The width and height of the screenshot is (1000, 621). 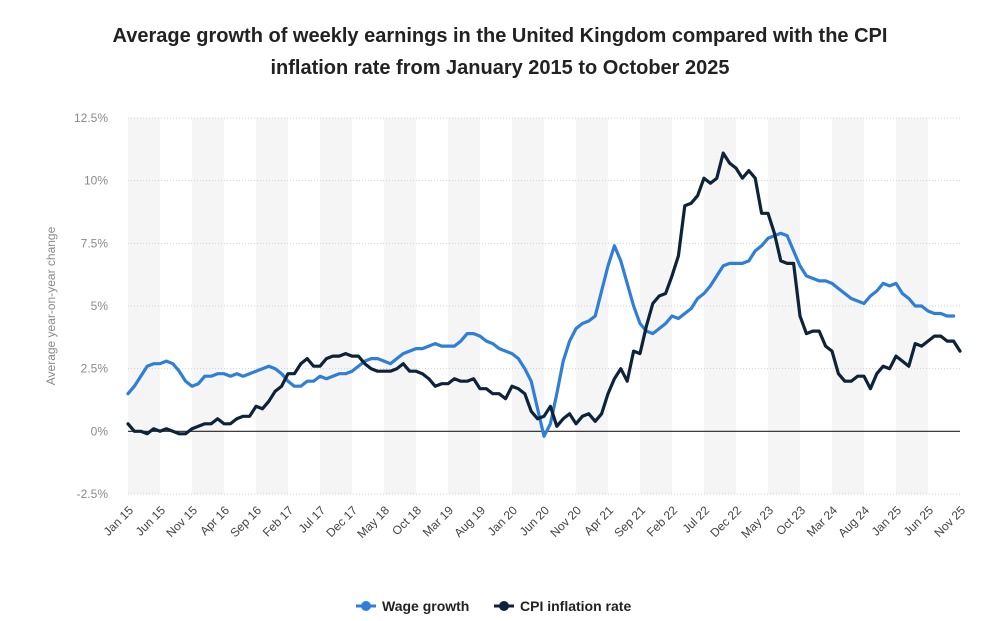 I want to click on x-tick-label: Feb 22, so click(x=662, y=521).